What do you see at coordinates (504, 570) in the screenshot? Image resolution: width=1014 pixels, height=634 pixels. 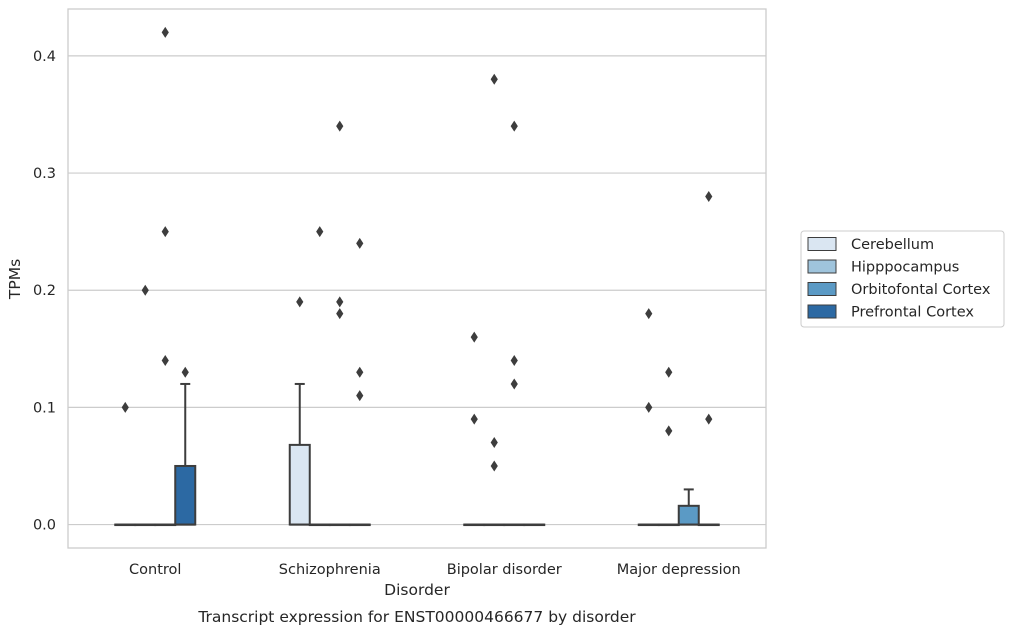 I see `x-tick-label: Bipolar disorder` at bounding box center [504, 570].